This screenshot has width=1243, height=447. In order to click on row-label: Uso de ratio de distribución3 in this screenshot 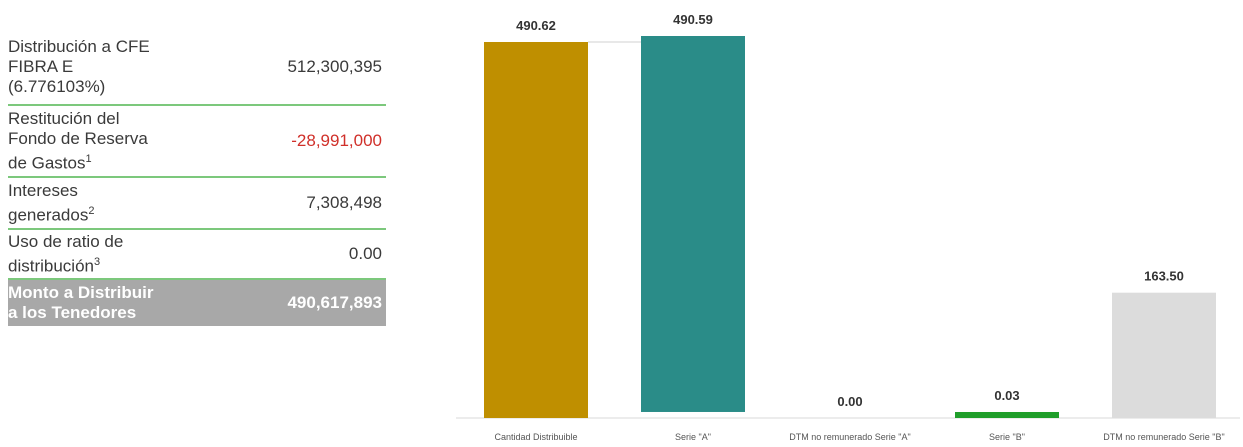, I will do `click(66, 253)`.